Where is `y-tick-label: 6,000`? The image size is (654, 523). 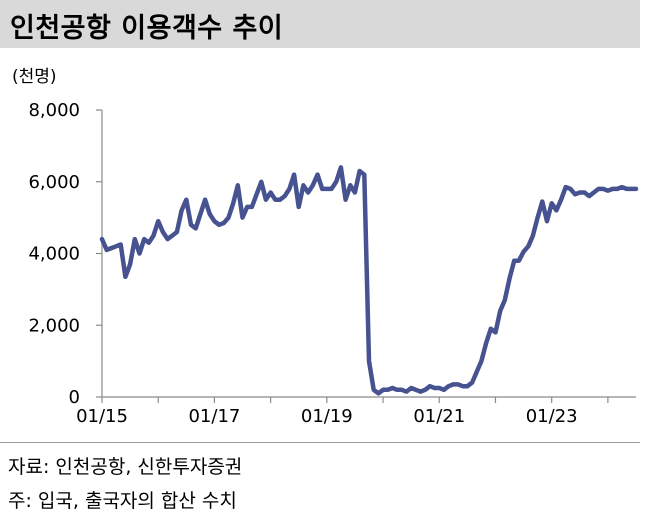
y-tick-label: 6,000 is located at coordinates (54, 182).